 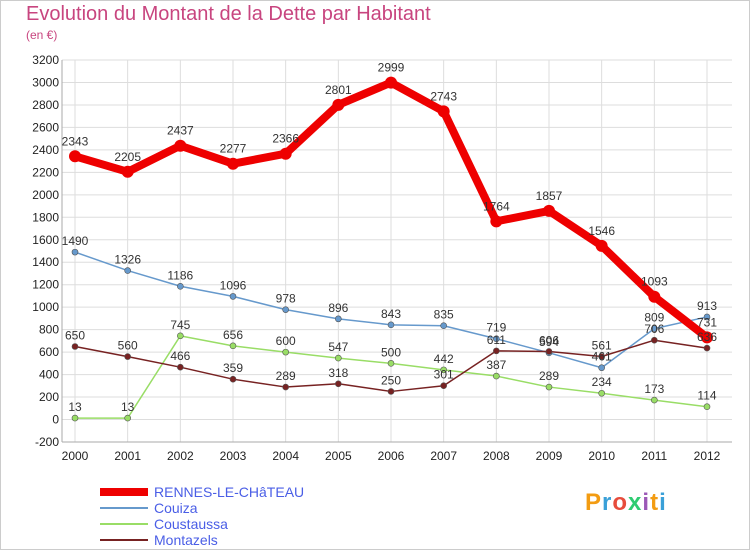 What do you see at coordinates (286, 341) in the screenshot?
I see `data-label: 600` at bounding box center [286, 341].